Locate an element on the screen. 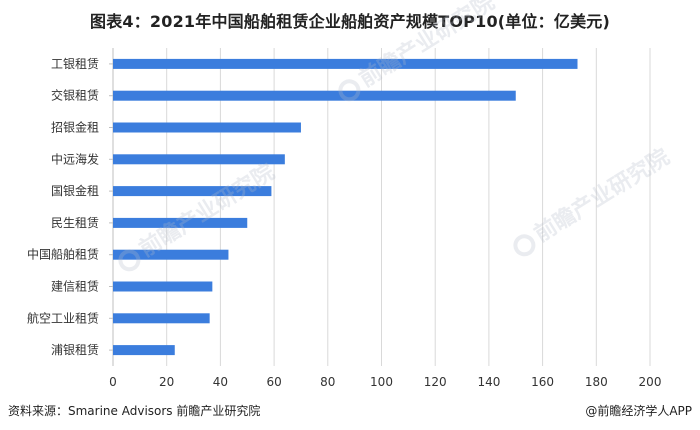 Image resolution: width=700 pixels, height=430 pixels. x-tick-label: 180 is located at coordinates (596, 382).